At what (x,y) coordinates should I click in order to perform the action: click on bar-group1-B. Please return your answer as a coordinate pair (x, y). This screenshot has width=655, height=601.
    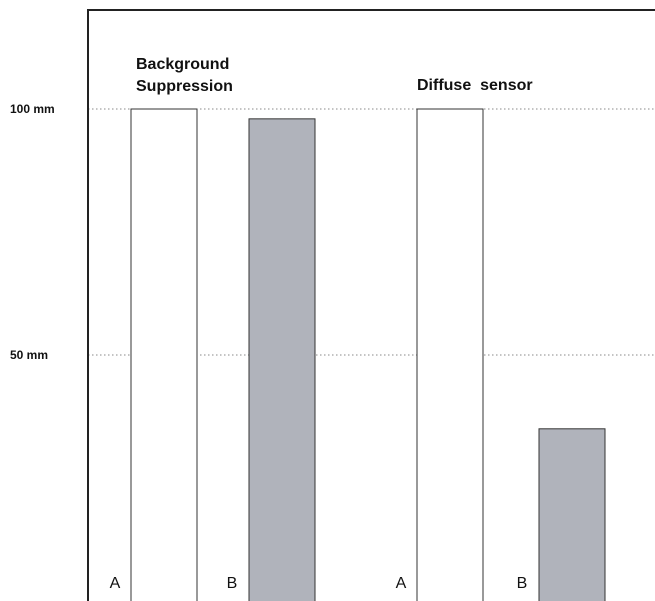
    Looking at the image, I should click on (282, 359).